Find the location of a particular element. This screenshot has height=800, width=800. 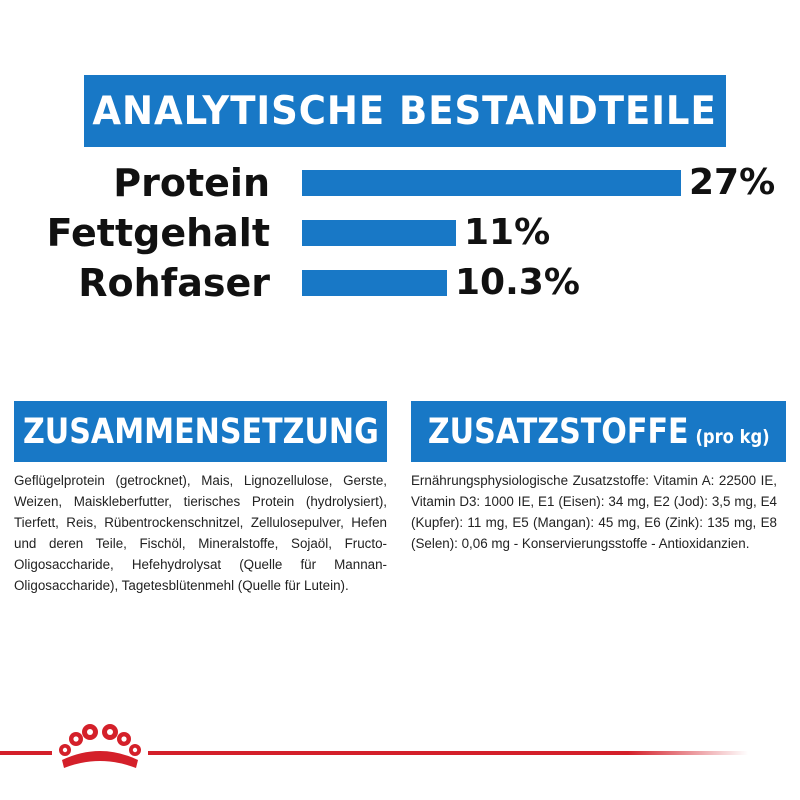

nutrient-label: Protein is located at coordinates (191, 183).